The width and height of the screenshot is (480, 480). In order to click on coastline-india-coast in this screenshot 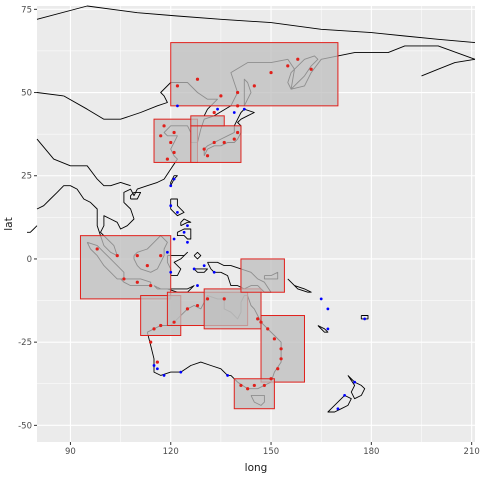, I will do `click(32, 229)`.